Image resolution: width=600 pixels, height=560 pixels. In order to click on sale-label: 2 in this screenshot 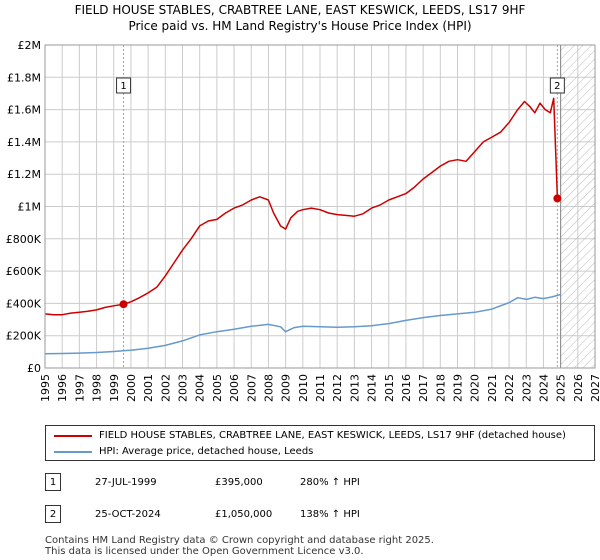, I will do `click(557, 86)`.